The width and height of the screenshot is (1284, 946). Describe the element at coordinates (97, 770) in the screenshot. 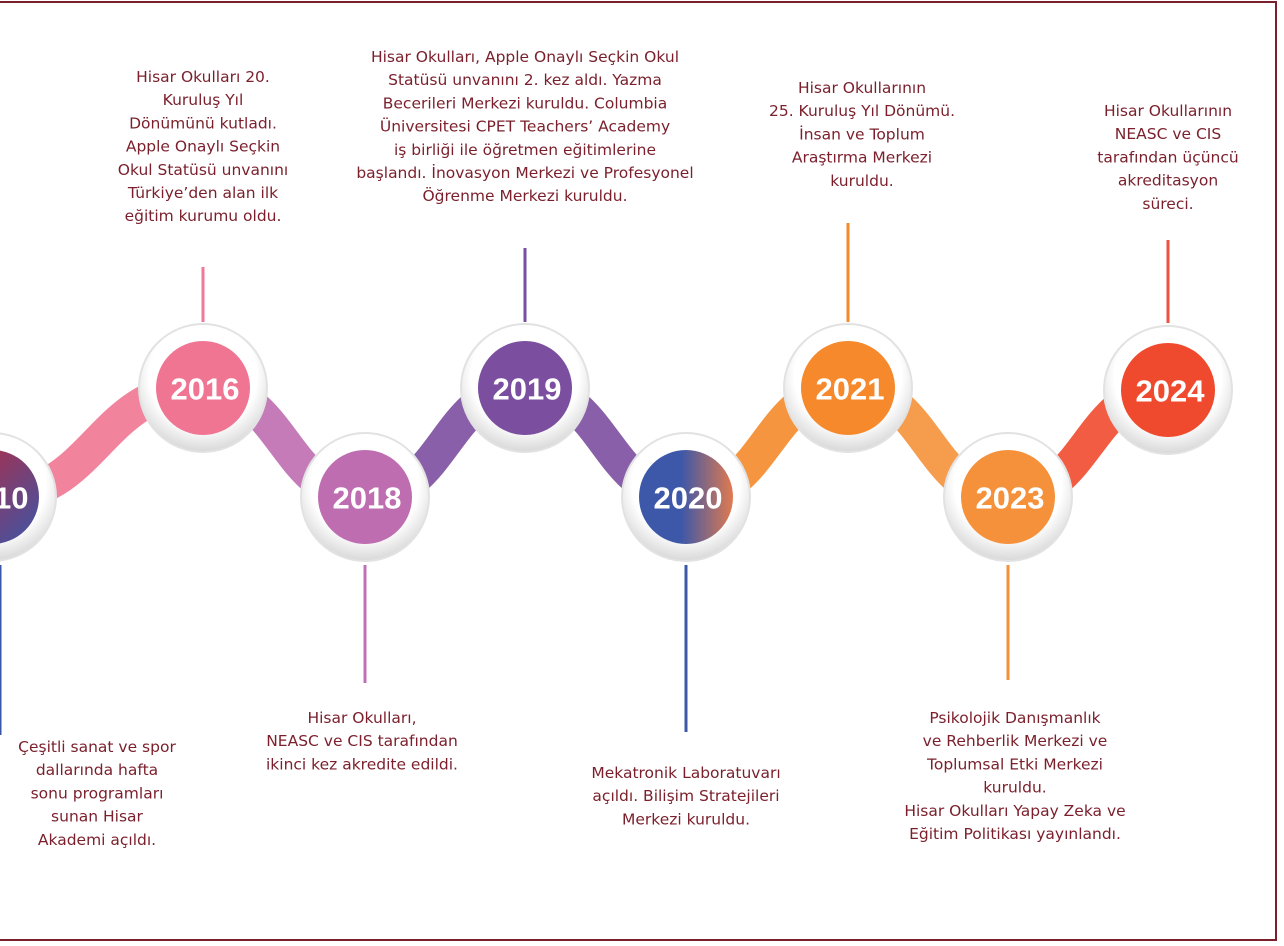

I see `event-text: dallarında hafta` at that location.